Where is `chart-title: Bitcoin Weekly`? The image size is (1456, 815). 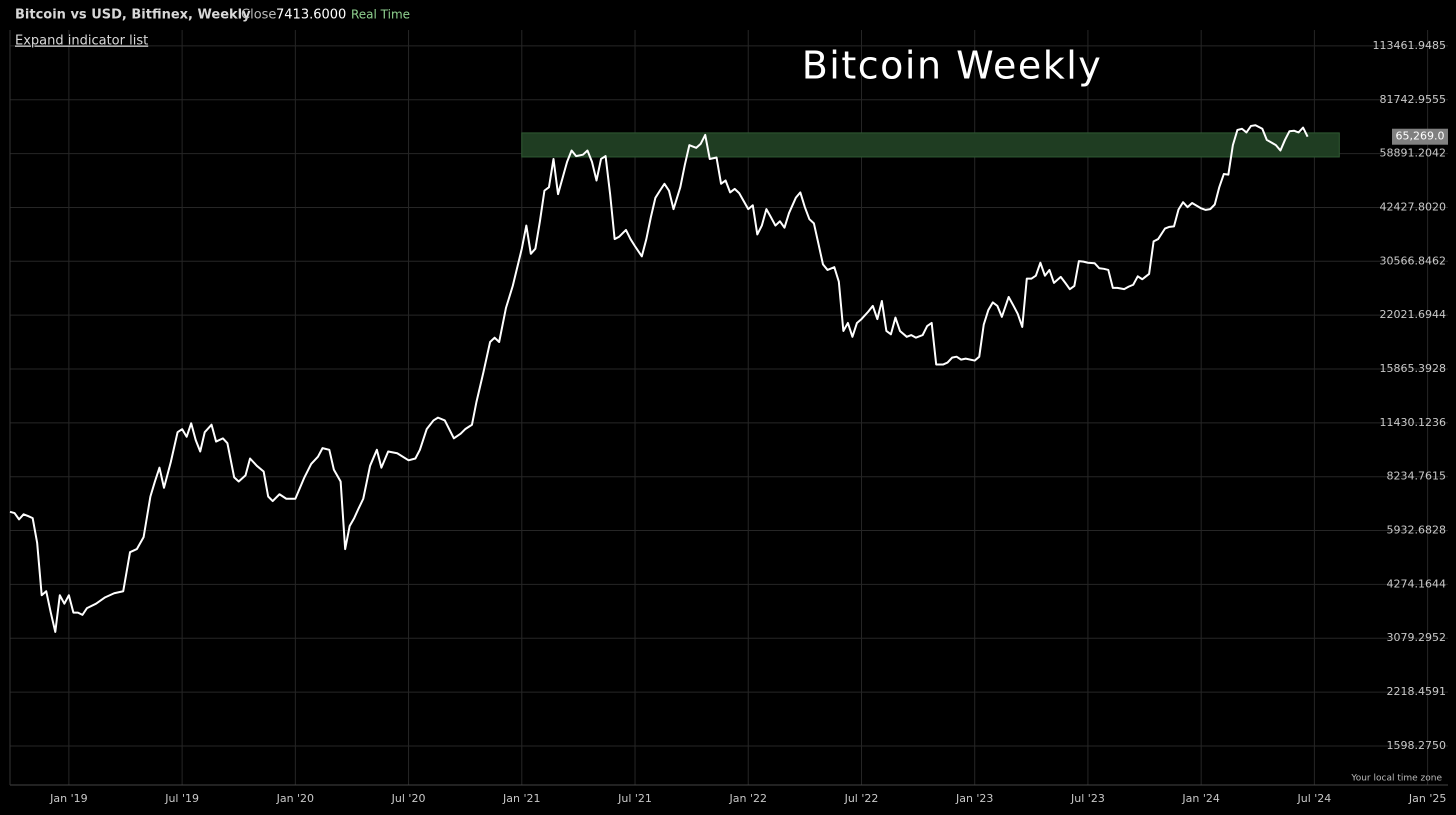 chart-title: Bitcoin Weekly is located at coordinates (952, 66).